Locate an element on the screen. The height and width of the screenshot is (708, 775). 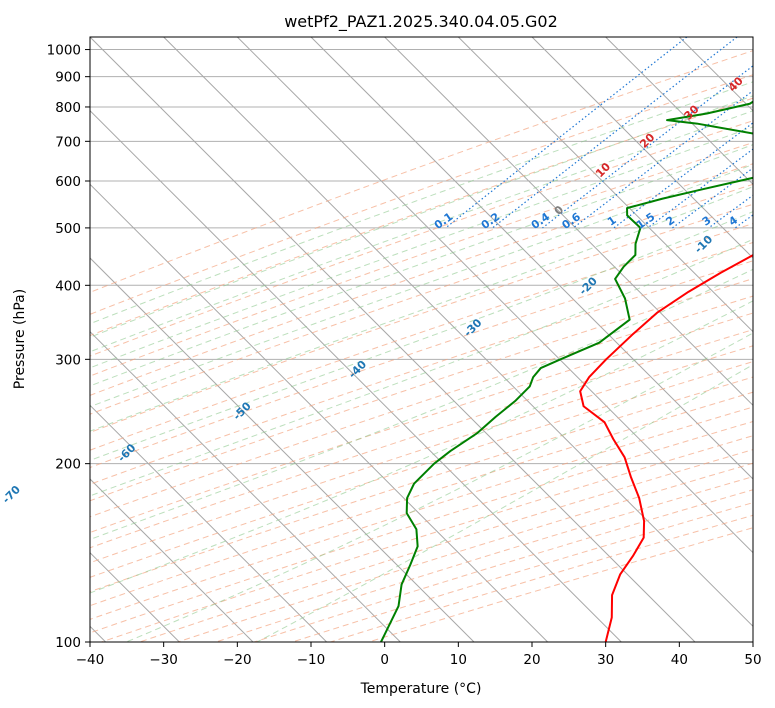
x-tick-label: 40 is located at coordinates (679, 660).